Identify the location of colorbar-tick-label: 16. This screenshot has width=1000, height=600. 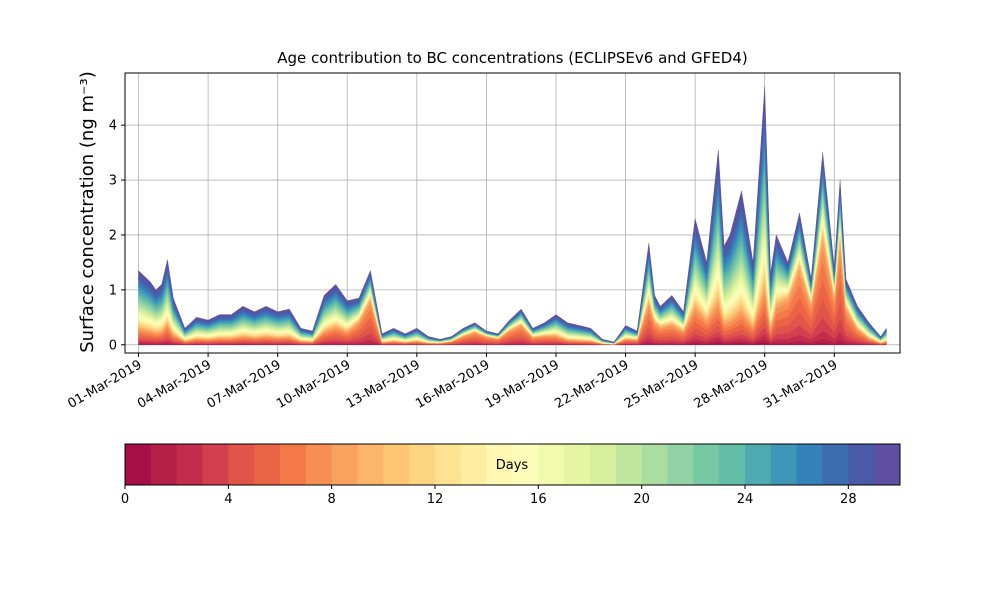
(538, 499).